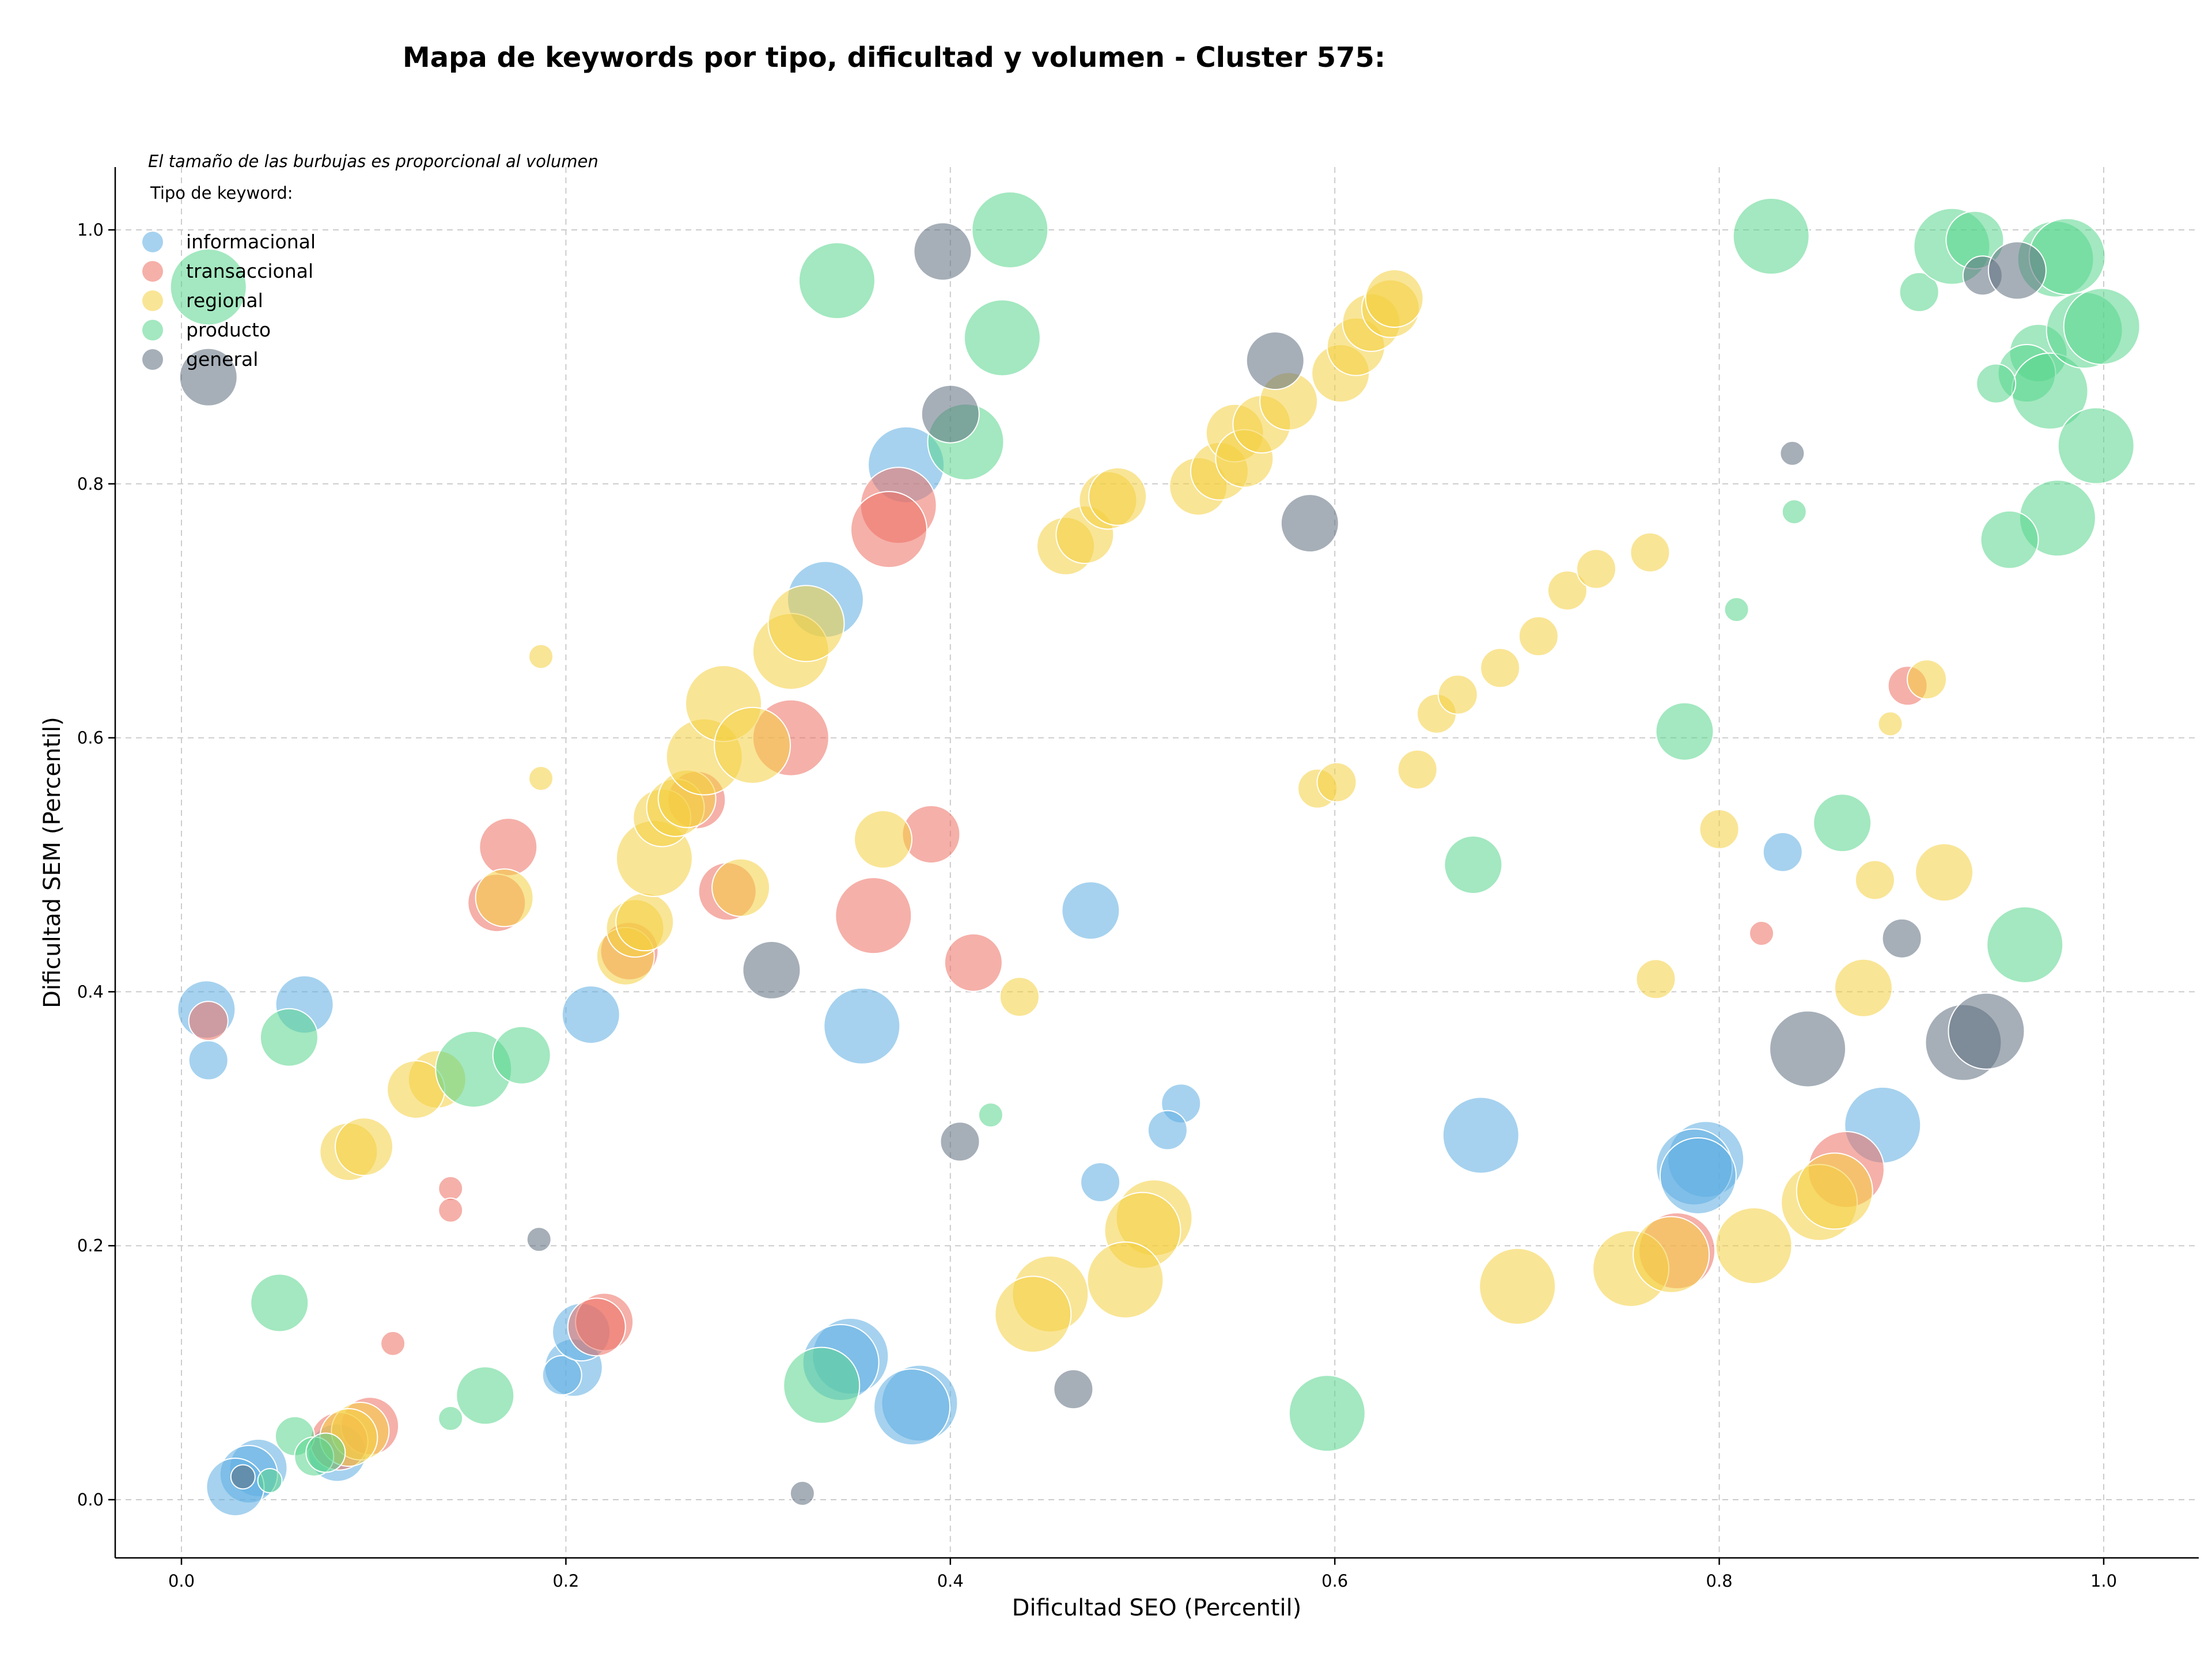 This screenshot has width=2212, height=1661. Describe the element at coordinates (1334, 1581) in the screenshot. I see `x-tick-label: 0.6` at that location.